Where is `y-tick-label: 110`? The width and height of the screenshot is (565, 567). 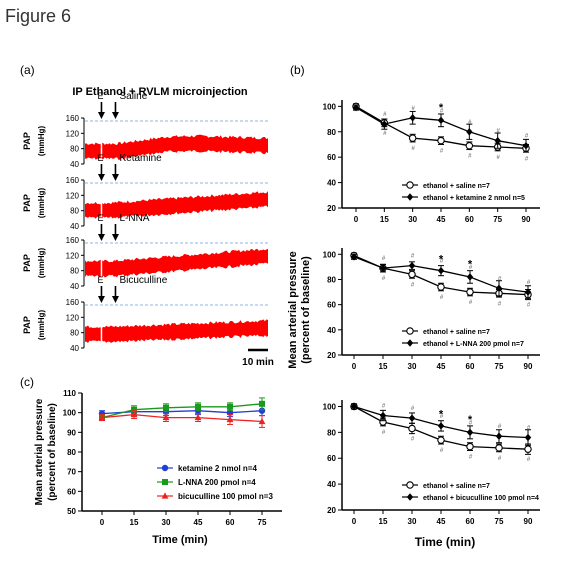
y-tick-label: 110 is located at coordinates (69, 393).